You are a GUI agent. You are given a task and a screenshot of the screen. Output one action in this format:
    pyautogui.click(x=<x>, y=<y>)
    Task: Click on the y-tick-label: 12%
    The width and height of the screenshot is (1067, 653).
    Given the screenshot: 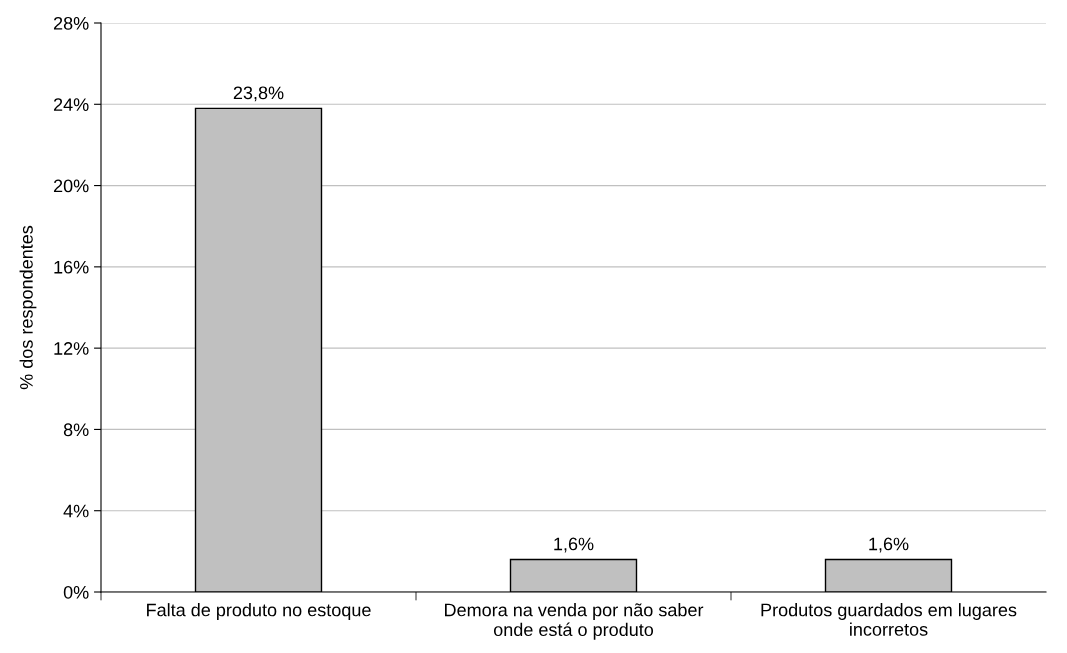 What is the action you would take?
    pyautogui.click(x=71, y=348)
    